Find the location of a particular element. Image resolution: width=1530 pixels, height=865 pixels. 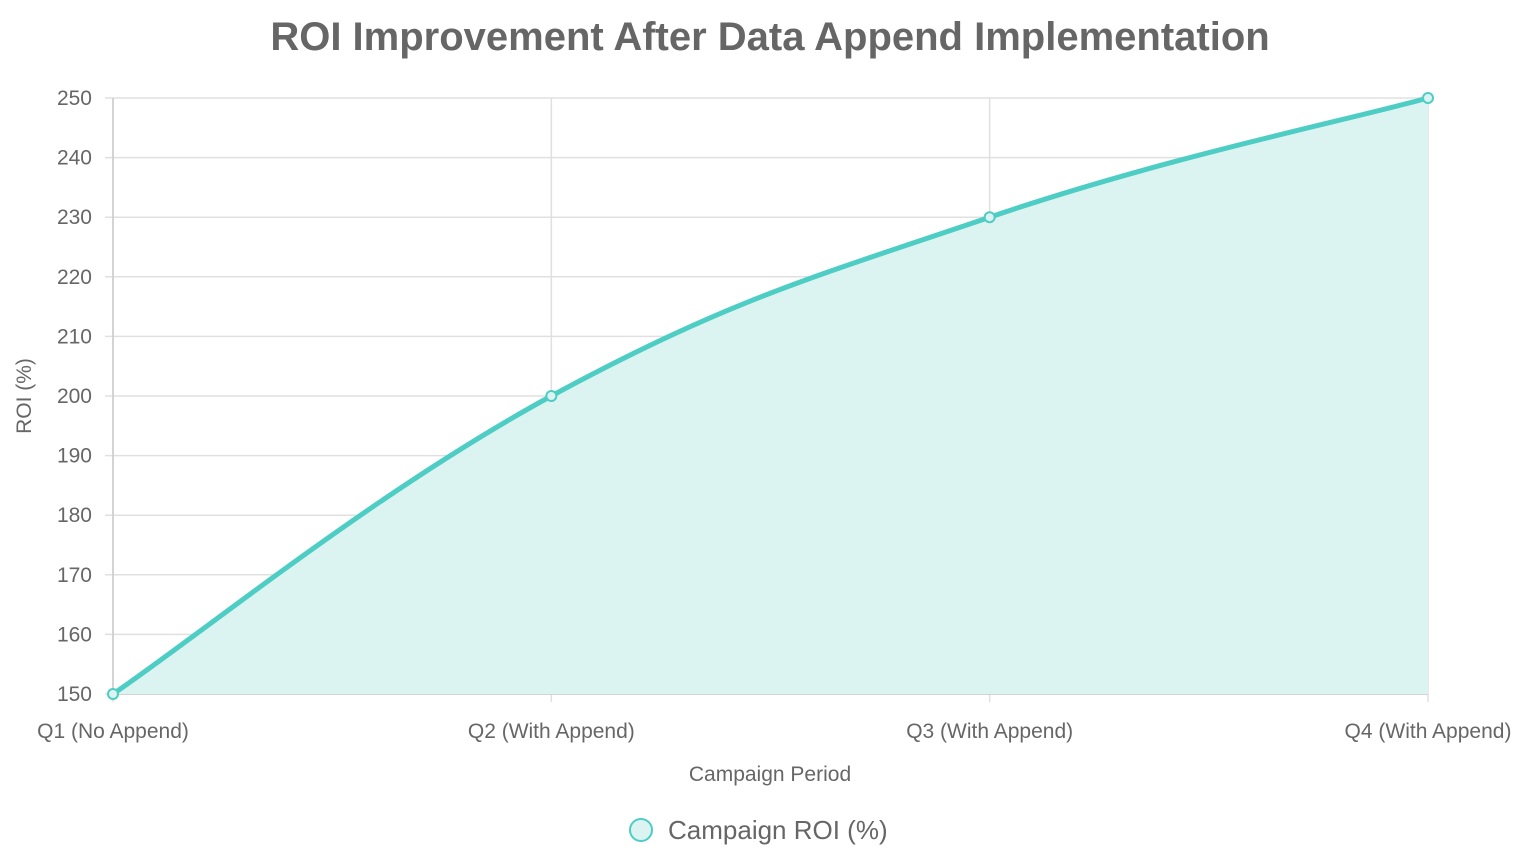

y-tick-label: 210 is located at coordinates (74, 336).